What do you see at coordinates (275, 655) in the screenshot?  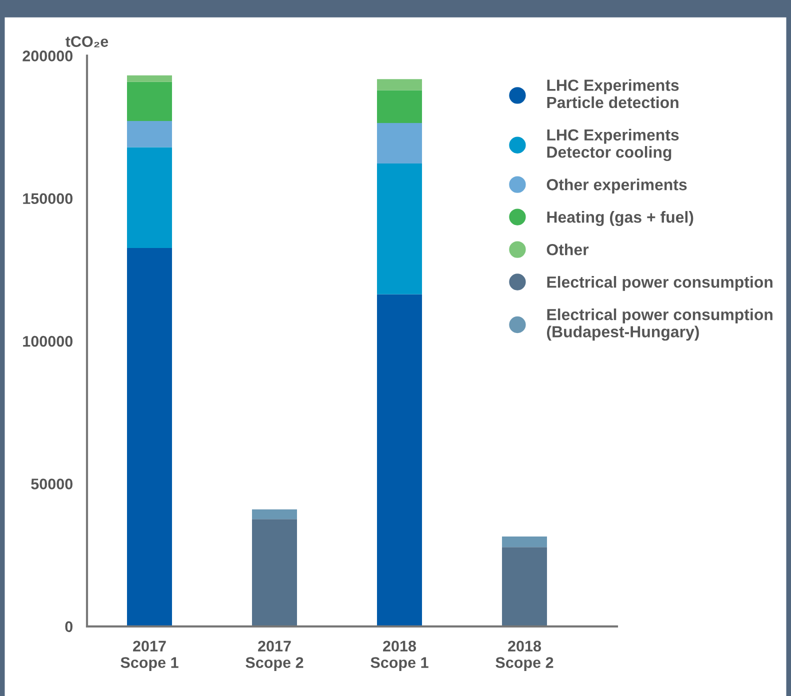 I see `x-tick-label: 2017 Scope 2` at bounding box center [275, 655].